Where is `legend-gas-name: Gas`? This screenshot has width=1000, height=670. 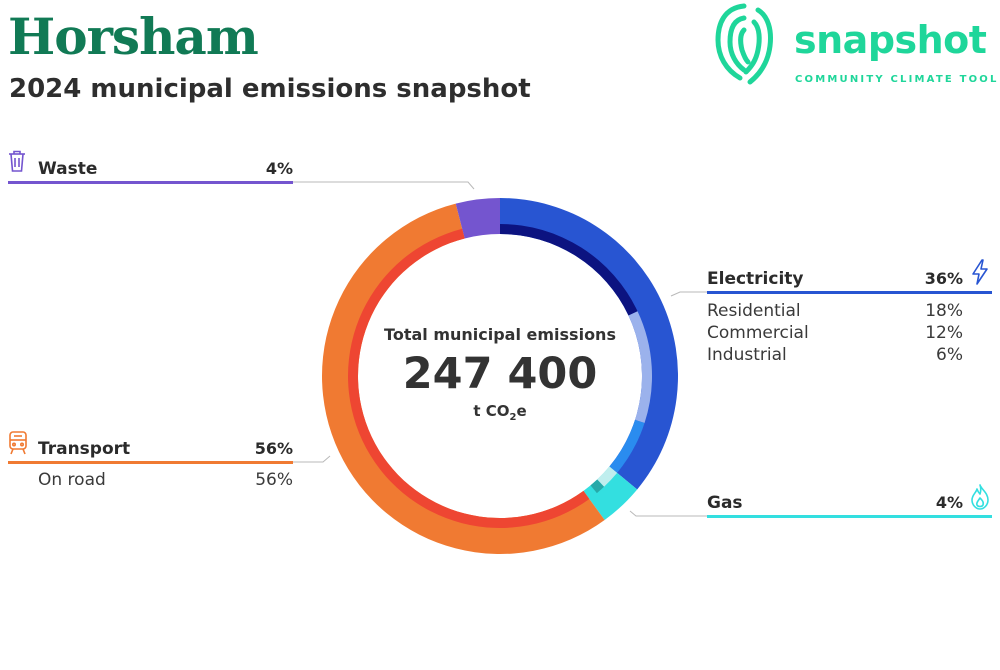 legend-gas-name: Gas is located at coordinates (725, 503).